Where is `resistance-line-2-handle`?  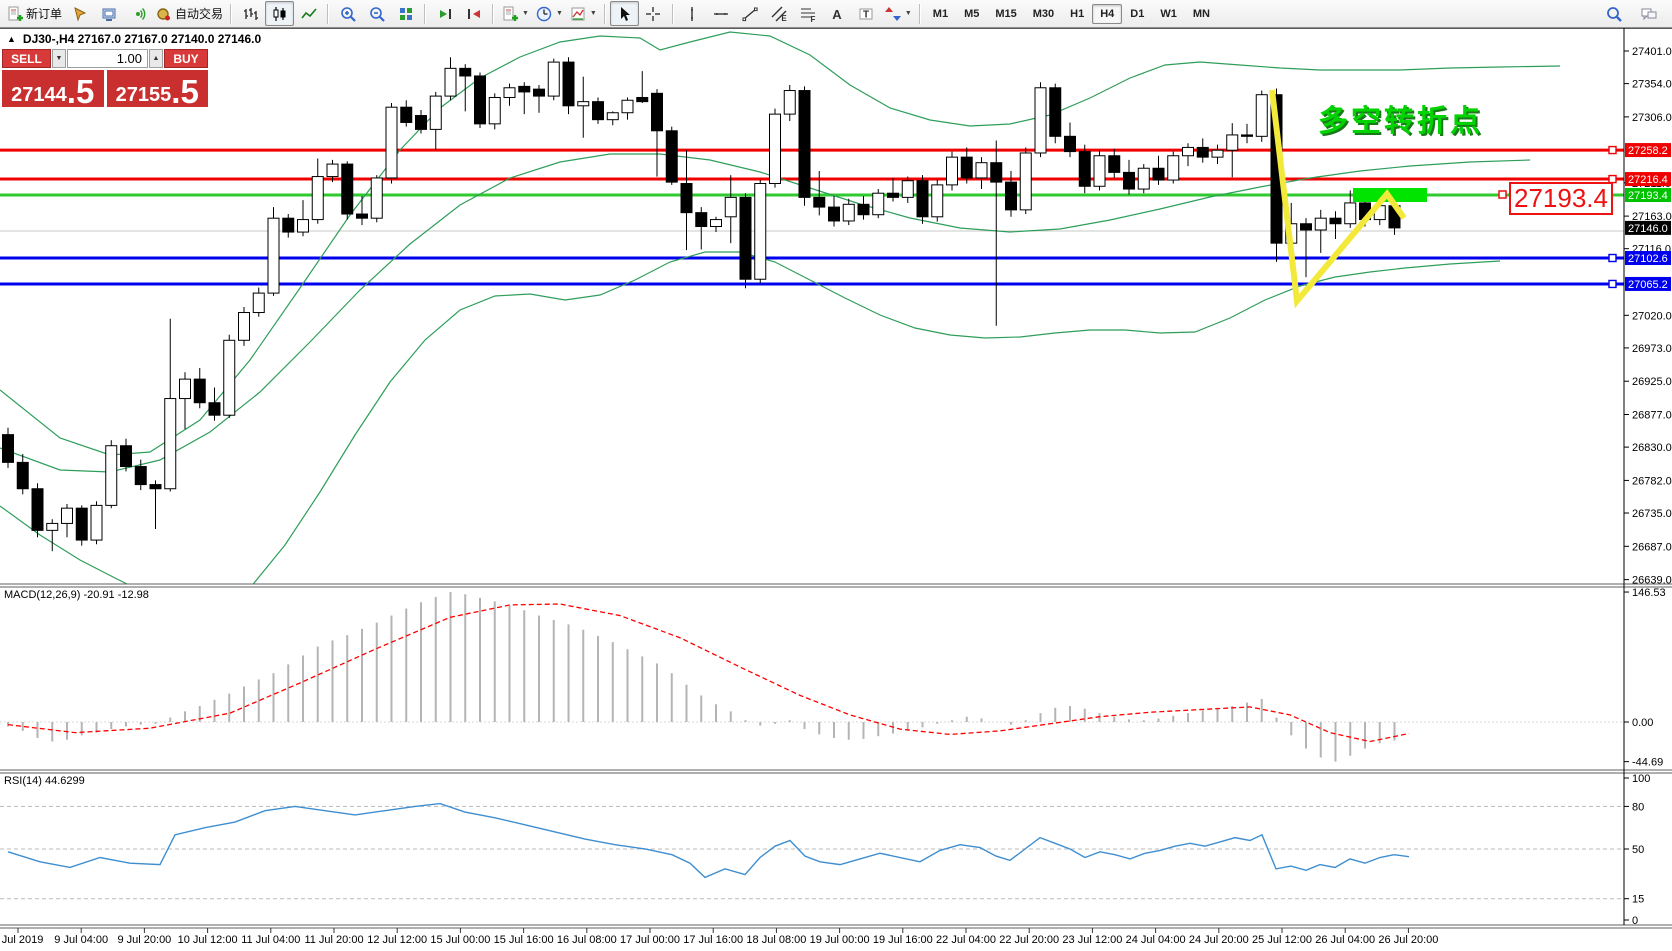 resistance-line-2-handle is located at coordinates (1612, 179).